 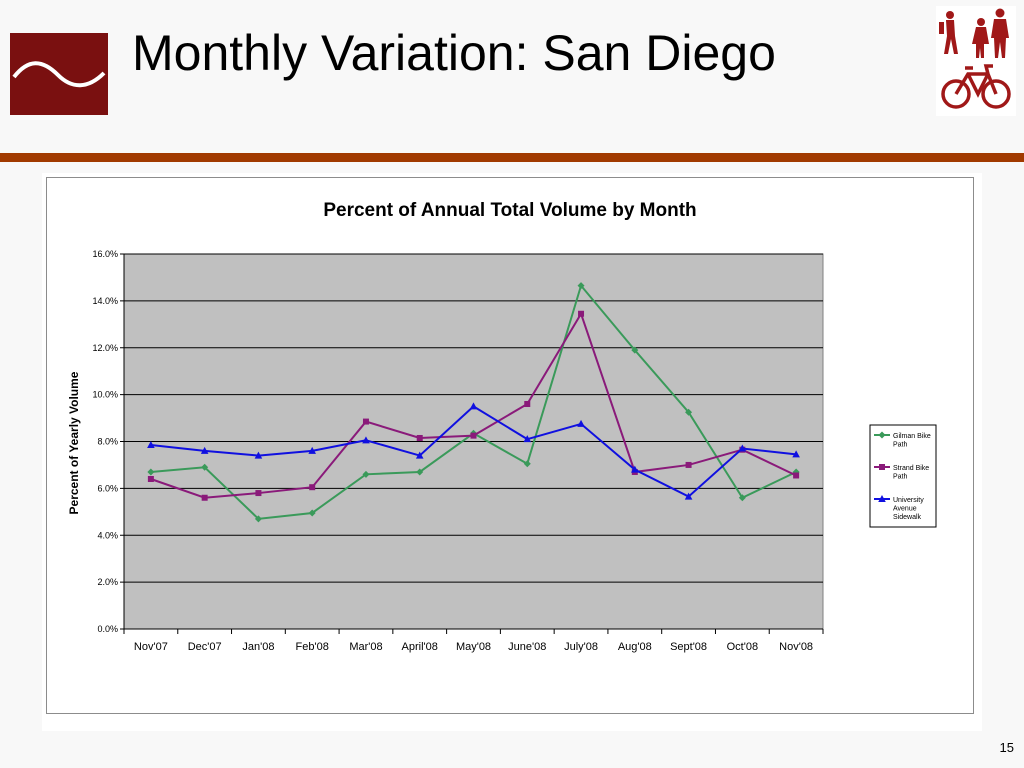 I want to click on bicycle-icon, so click(x=976, y=86).